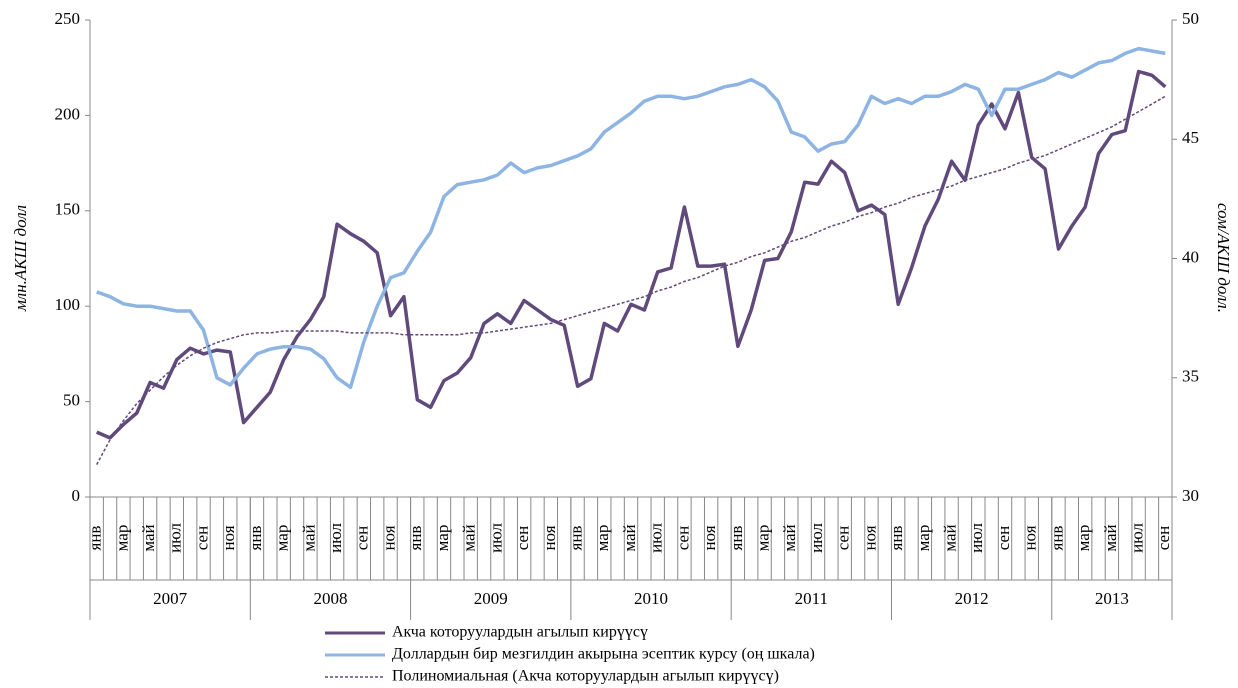 The width and height of the screenshot is (1238, 688). I want to click on group-label: 2011, so click(811, 598).